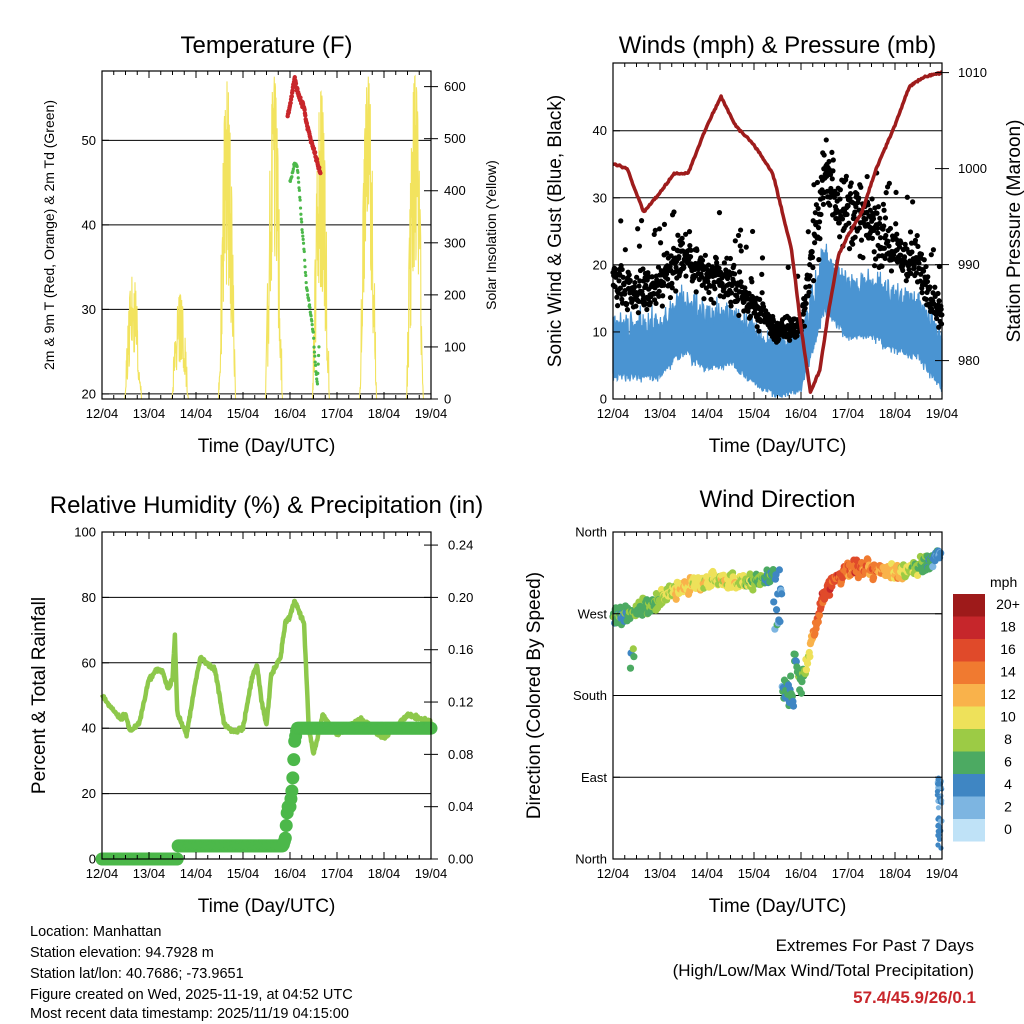  Describe the element at coordinates (600, 331) in the screenshot. I see `y-tick-label: 10` at that location.